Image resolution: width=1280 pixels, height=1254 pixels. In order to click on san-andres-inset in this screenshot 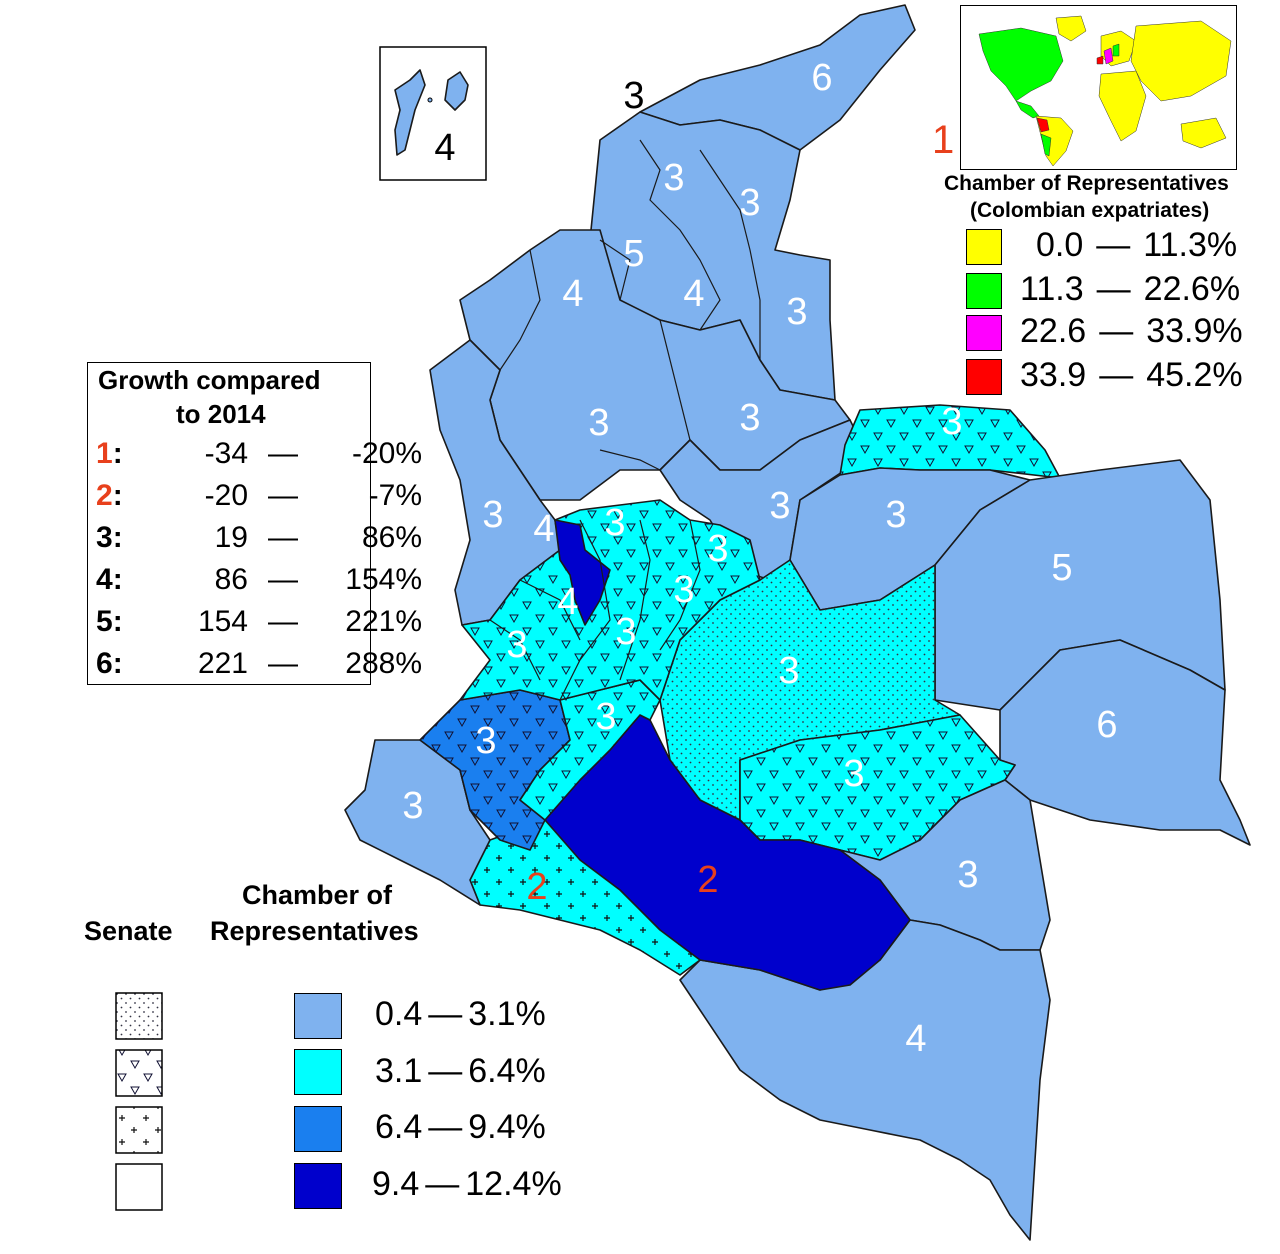, I will do `click(433, 113)`.